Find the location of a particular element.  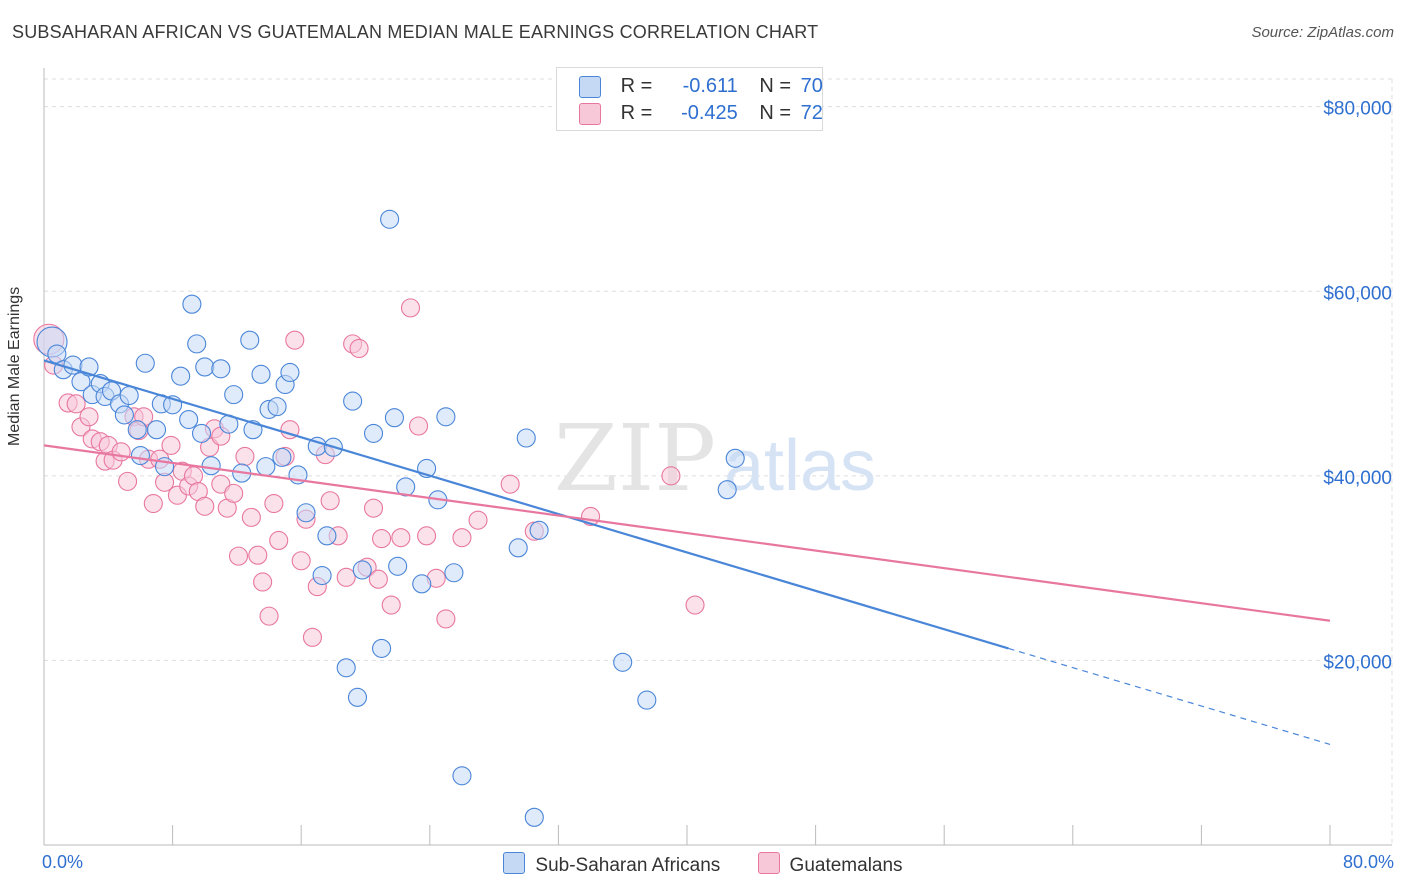

x-tick-label-min: 0.0% is located at coordinates (63, 862).